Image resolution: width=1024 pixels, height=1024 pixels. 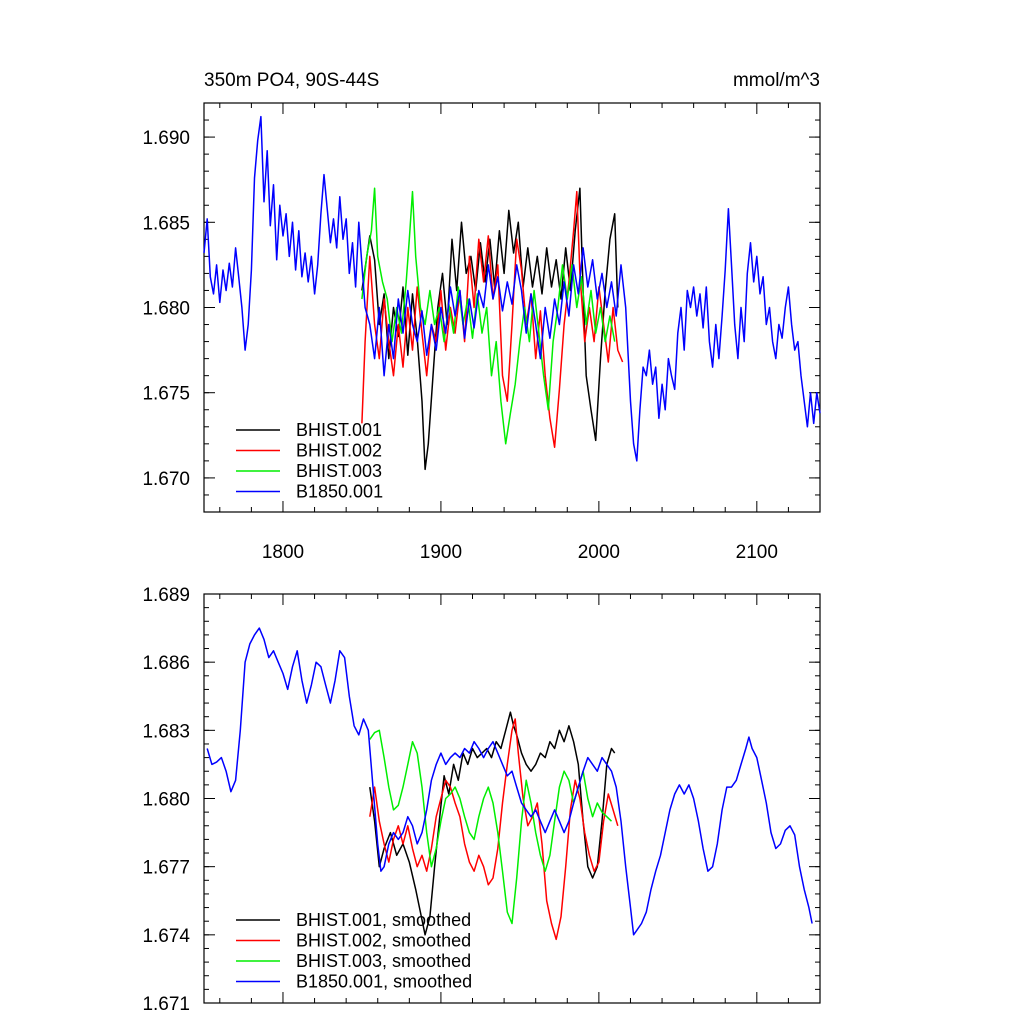 I want to click on legend-label: BHIST.001, smoothed, so click(x=383, y=920).